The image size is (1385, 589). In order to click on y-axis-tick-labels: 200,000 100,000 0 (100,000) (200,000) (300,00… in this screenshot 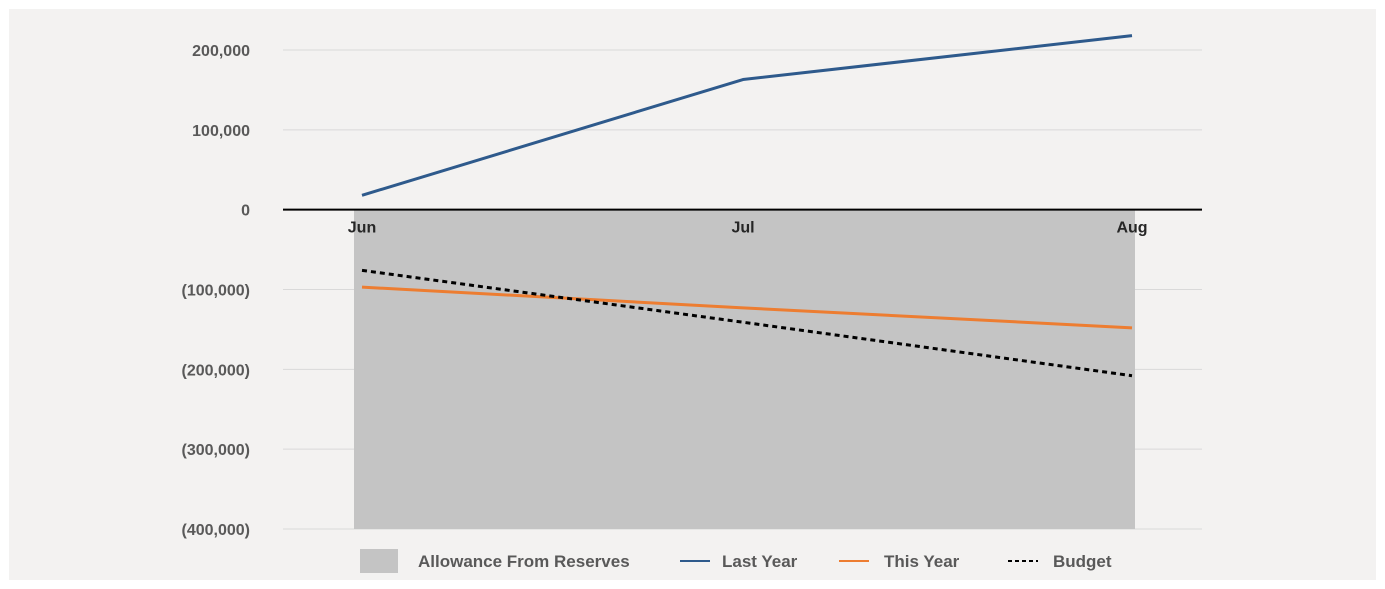, I will do `click(216, 291)`.